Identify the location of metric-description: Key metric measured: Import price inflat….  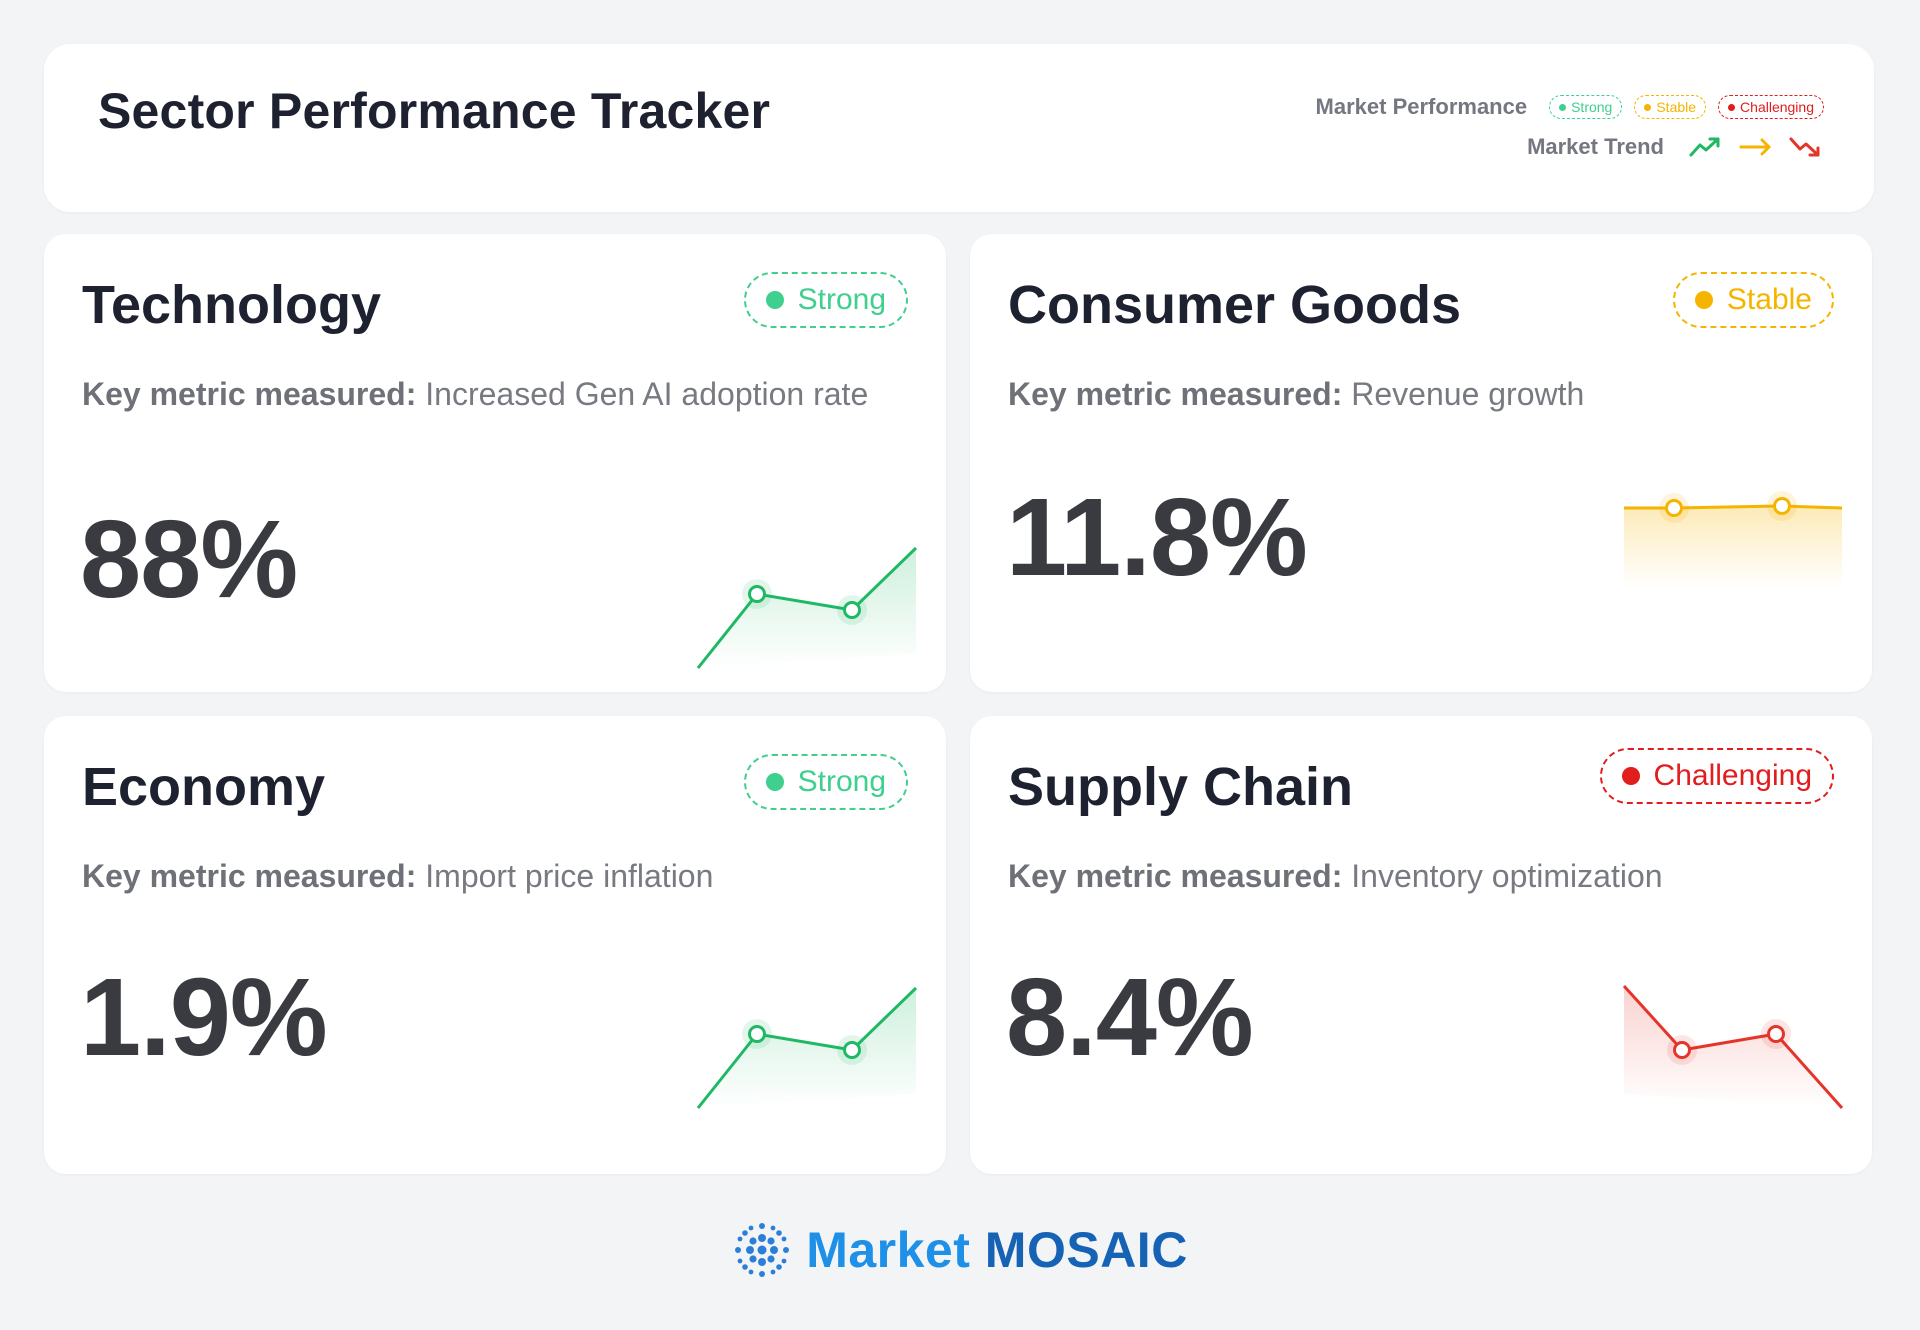
(397, 876).